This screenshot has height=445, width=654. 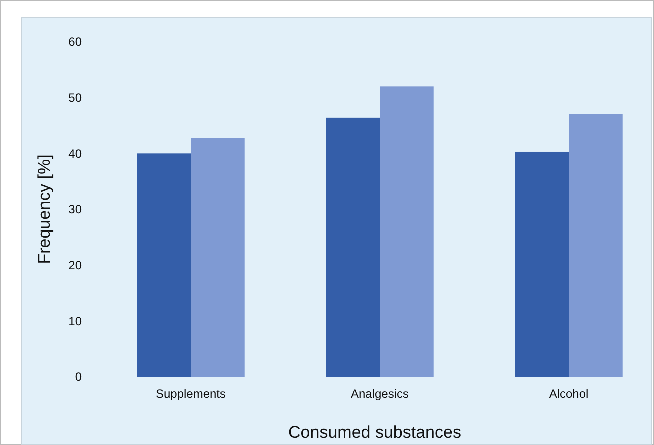 What do you see at coordinates (191, 394) in the screenshot?
I see `x-tick-label: Supplements` at bounding box center [191, 394].